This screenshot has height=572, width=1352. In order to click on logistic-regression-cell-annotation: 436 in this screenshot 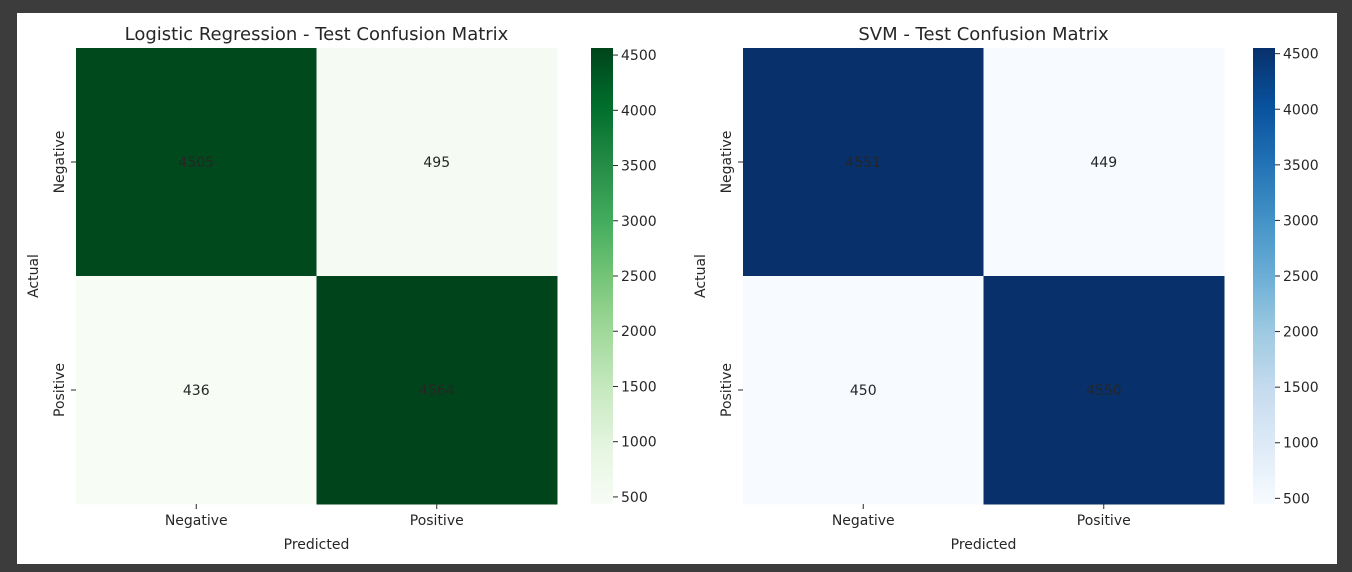, I will do `click(196, 391)`.